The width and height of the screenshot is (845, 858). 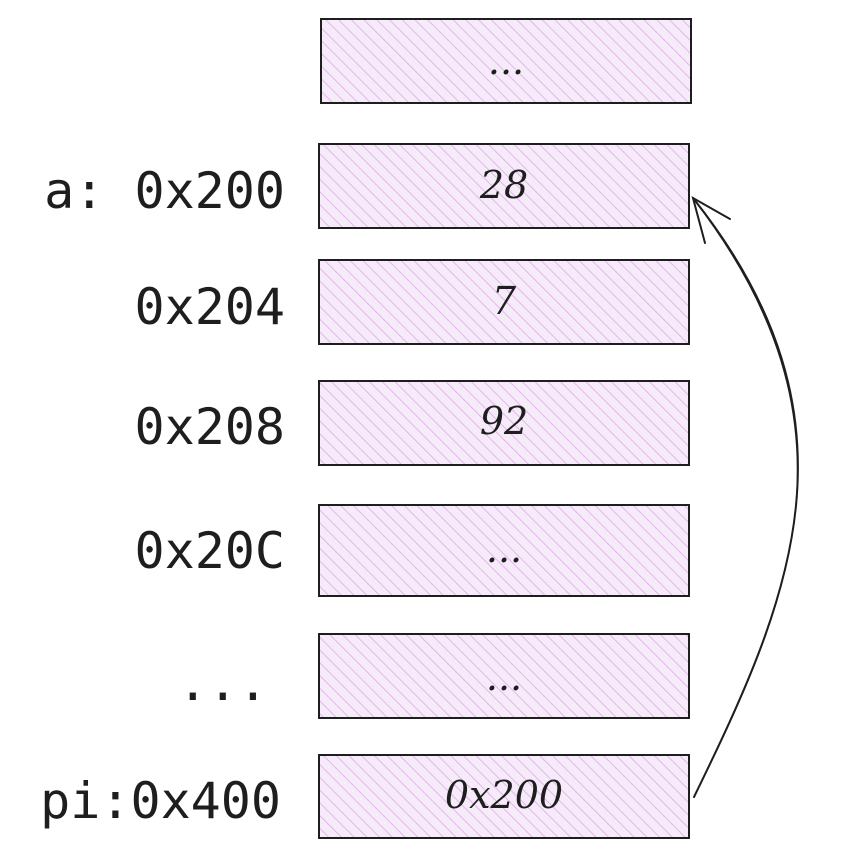 What do you see at coordinates (209, 427) in the screenshot?
I see `address-label-0x208: 0x208` at bounding box center [209, 427].